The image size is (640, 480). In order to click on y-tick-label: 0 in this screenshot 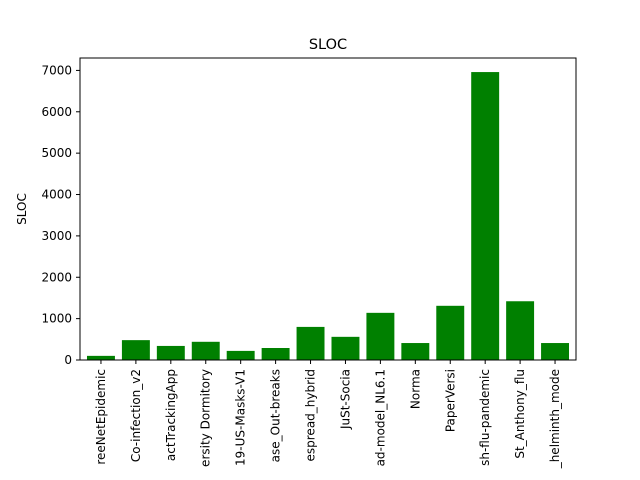, I will do `click(68, 360)`.